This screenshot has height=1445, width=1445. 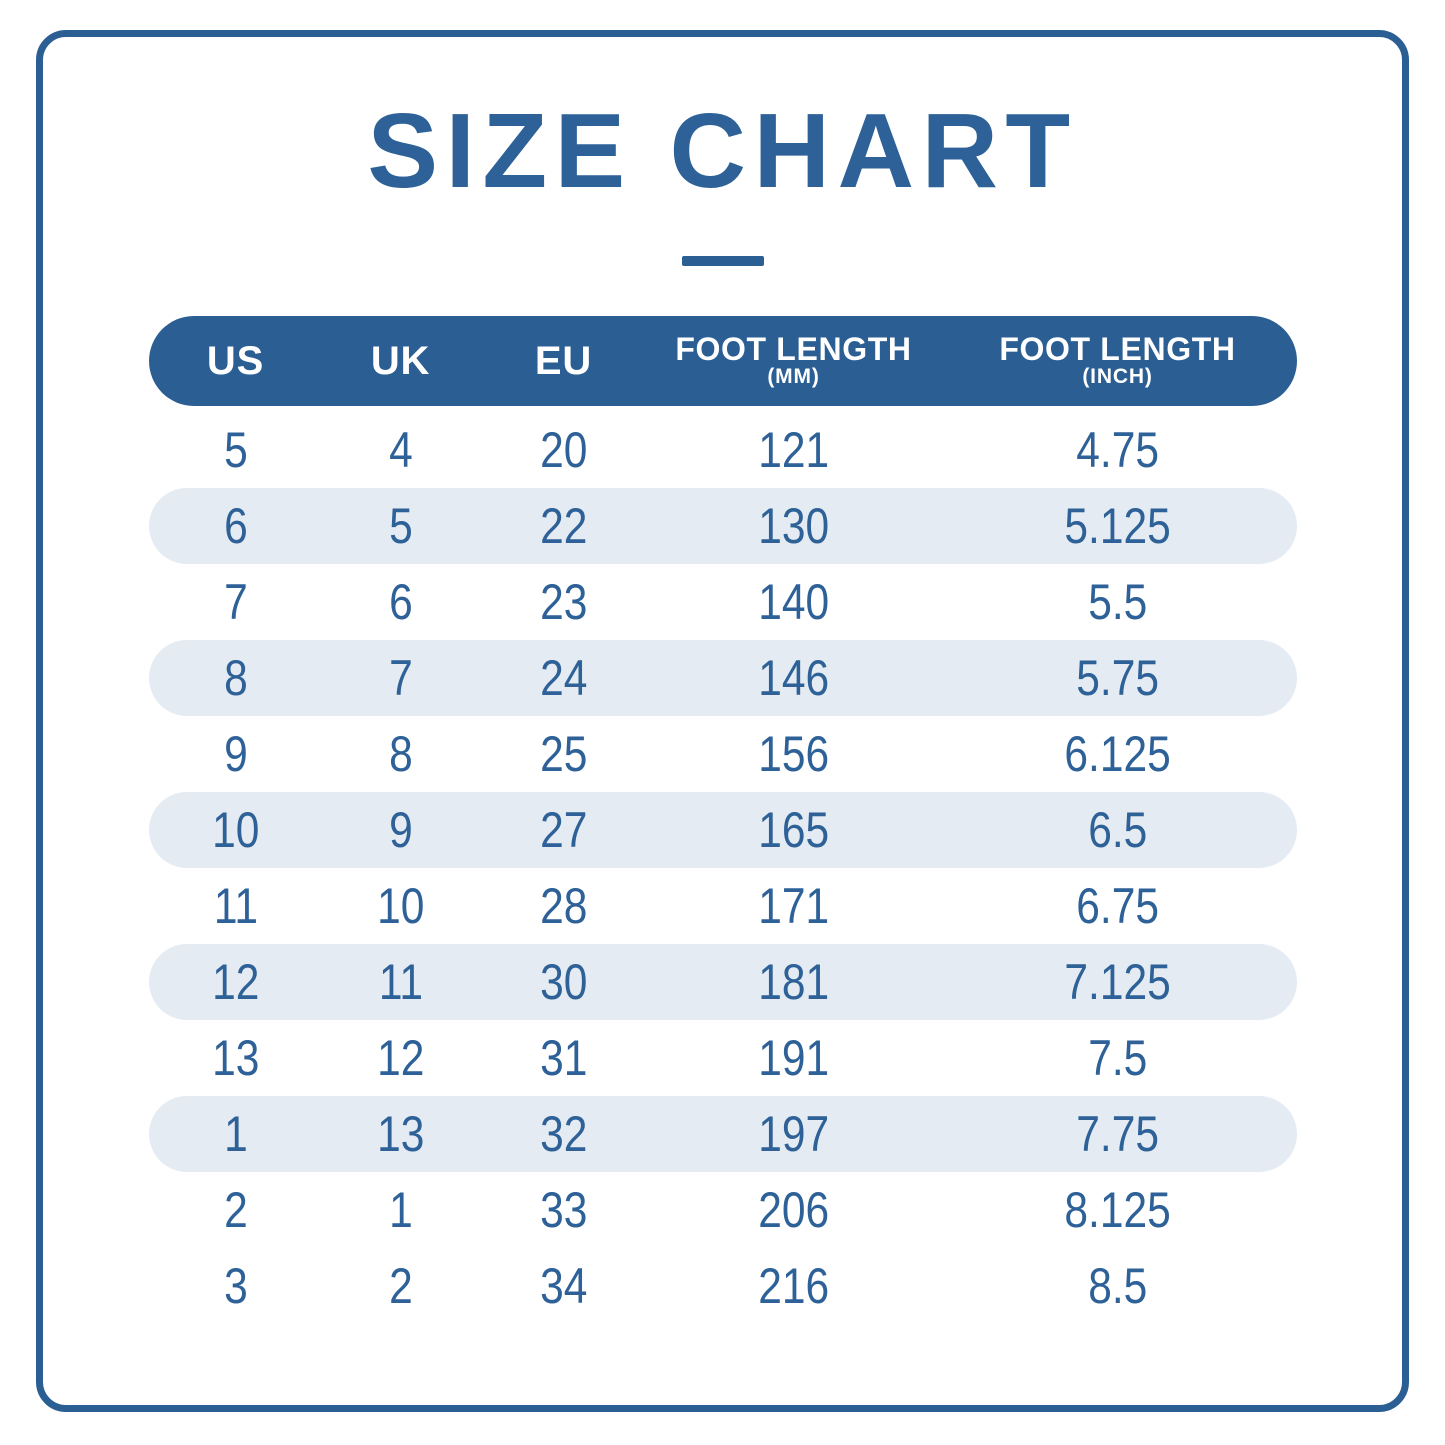 I want to click on column-header-uk: UK, so click(x=401, y=361).